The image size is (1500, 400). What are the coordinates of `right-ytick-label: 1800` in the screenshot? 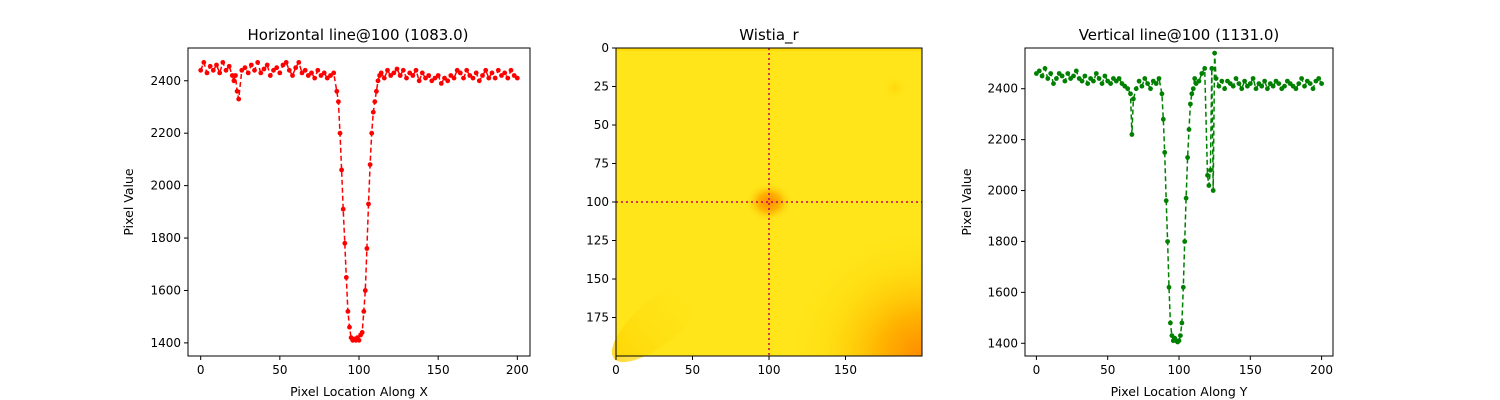 It's located at (1002, 241).